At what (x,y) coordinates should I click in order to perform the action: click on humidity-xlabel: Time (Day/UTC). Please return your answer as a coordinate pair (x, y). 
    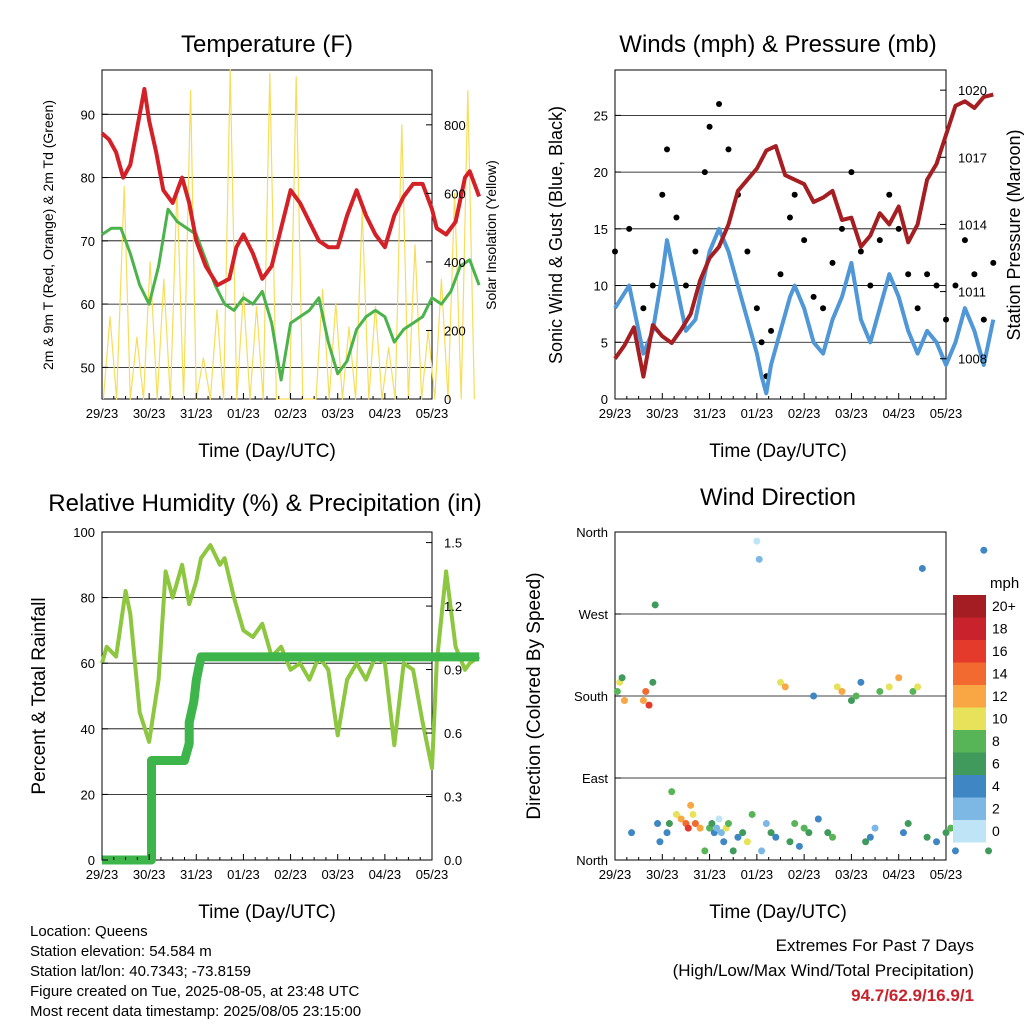
    Looking at the image, I should click on (267, 912).